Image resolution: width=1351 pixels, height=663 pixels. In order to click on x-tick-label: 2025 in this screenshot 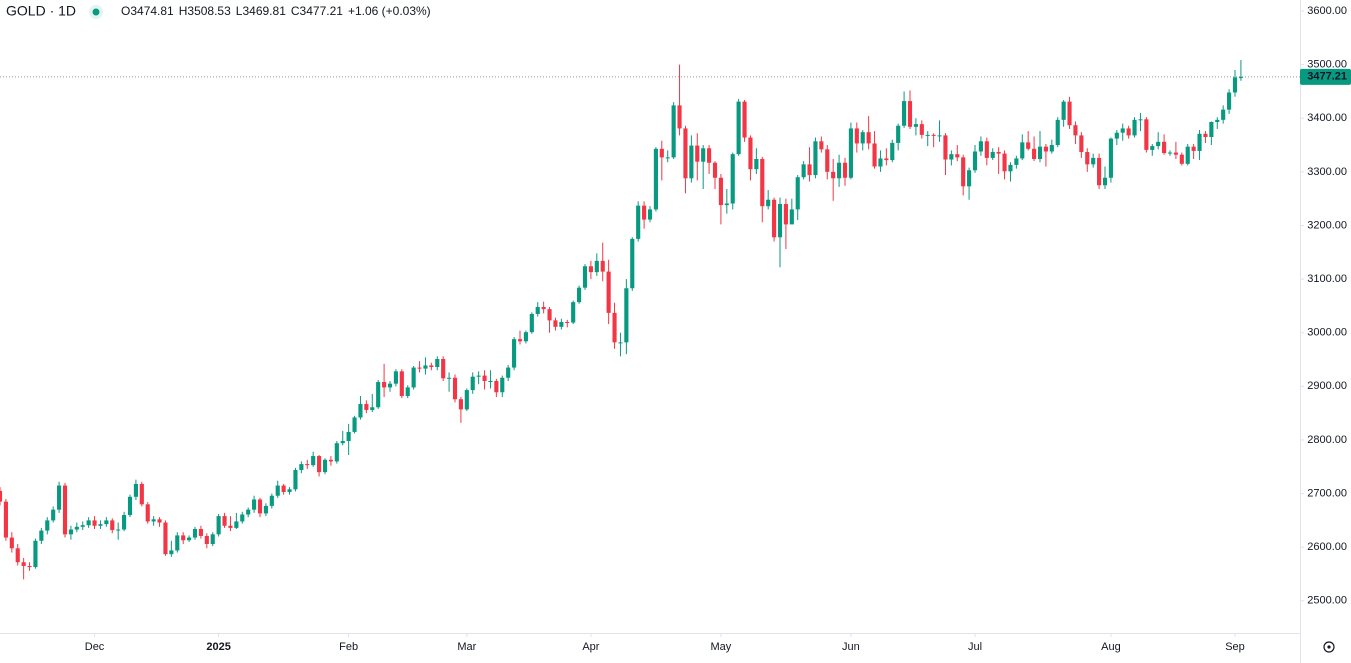, I will do `click(218, 647)`.